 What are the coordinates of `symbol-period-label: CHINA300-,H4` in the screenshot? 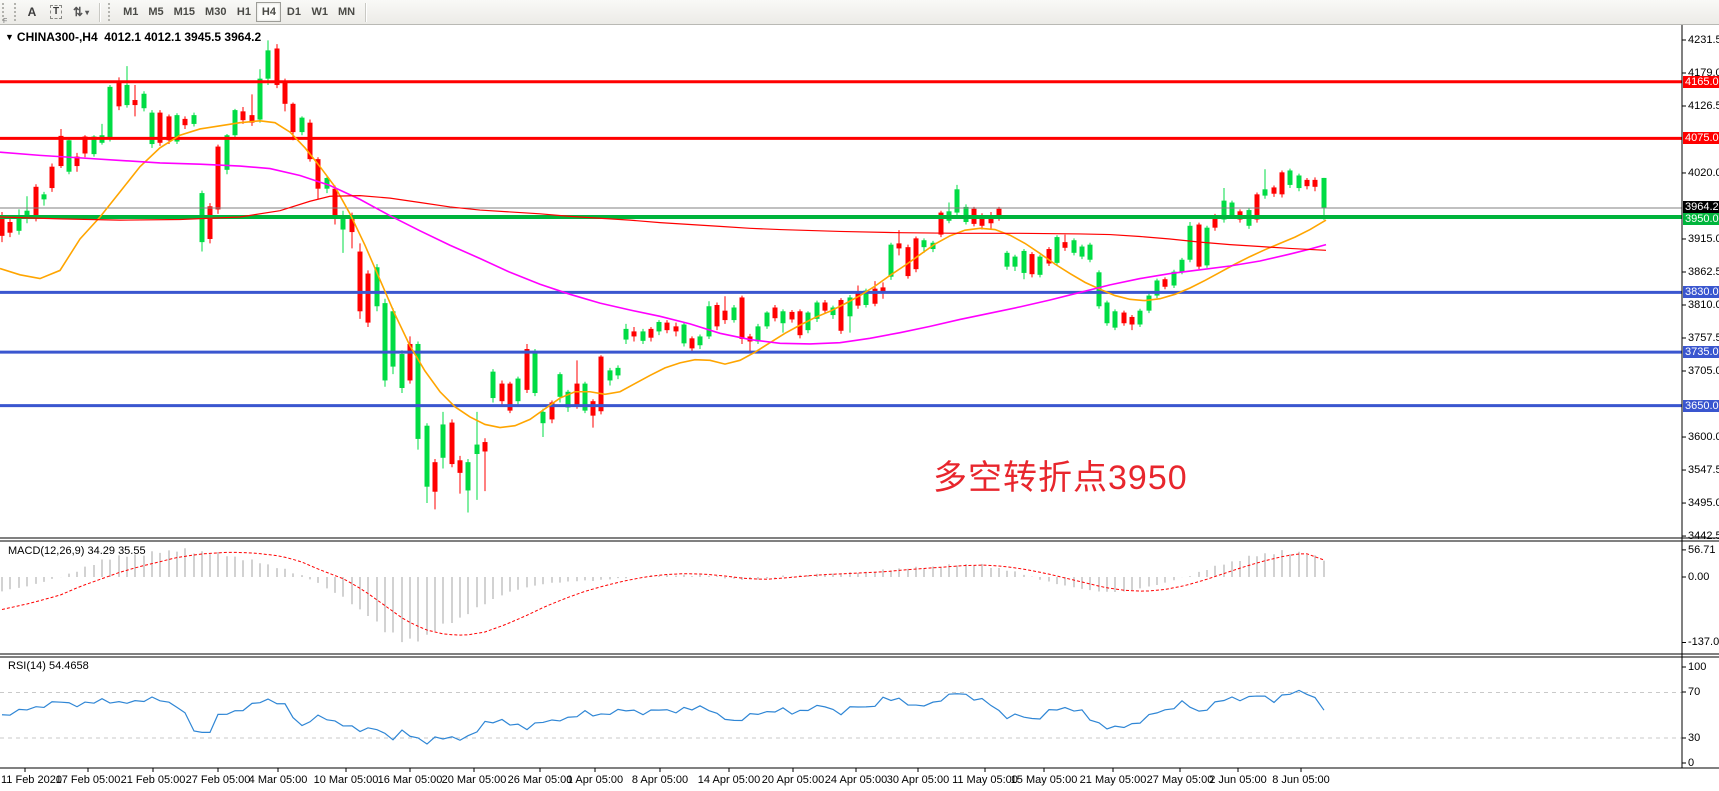 It's located at (57, 37).